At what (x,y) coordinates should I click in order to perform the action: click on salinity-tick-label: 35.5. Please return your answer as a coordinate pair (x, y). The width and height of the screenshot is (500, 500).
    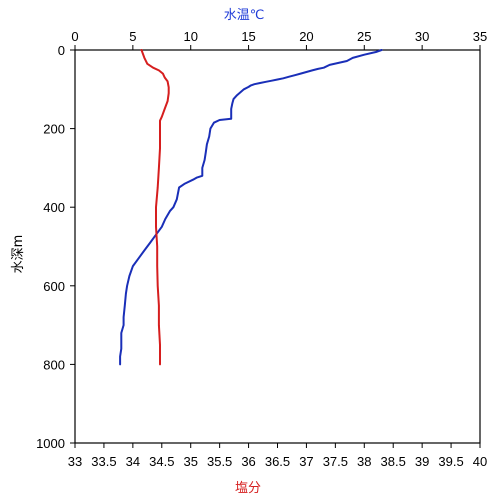
    Looking at the image, I should click on (219, 461).